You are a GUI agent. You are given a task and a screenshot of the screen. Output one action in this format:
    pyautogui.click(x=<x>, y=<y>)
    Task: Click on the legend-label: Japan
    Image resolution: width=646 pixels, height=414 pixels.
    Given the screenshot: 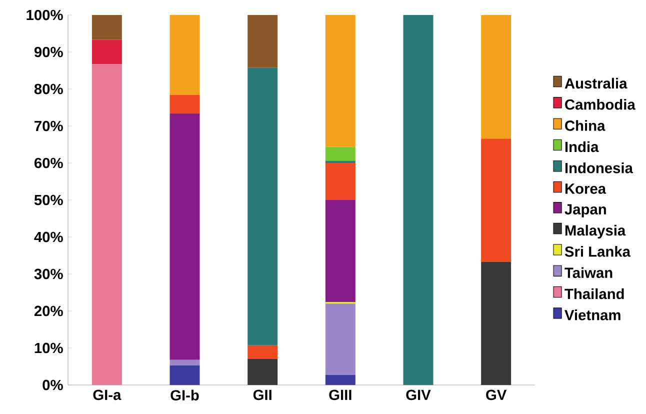 What is the action you would take?
    pyautogui.click(x=585, y=211)
    